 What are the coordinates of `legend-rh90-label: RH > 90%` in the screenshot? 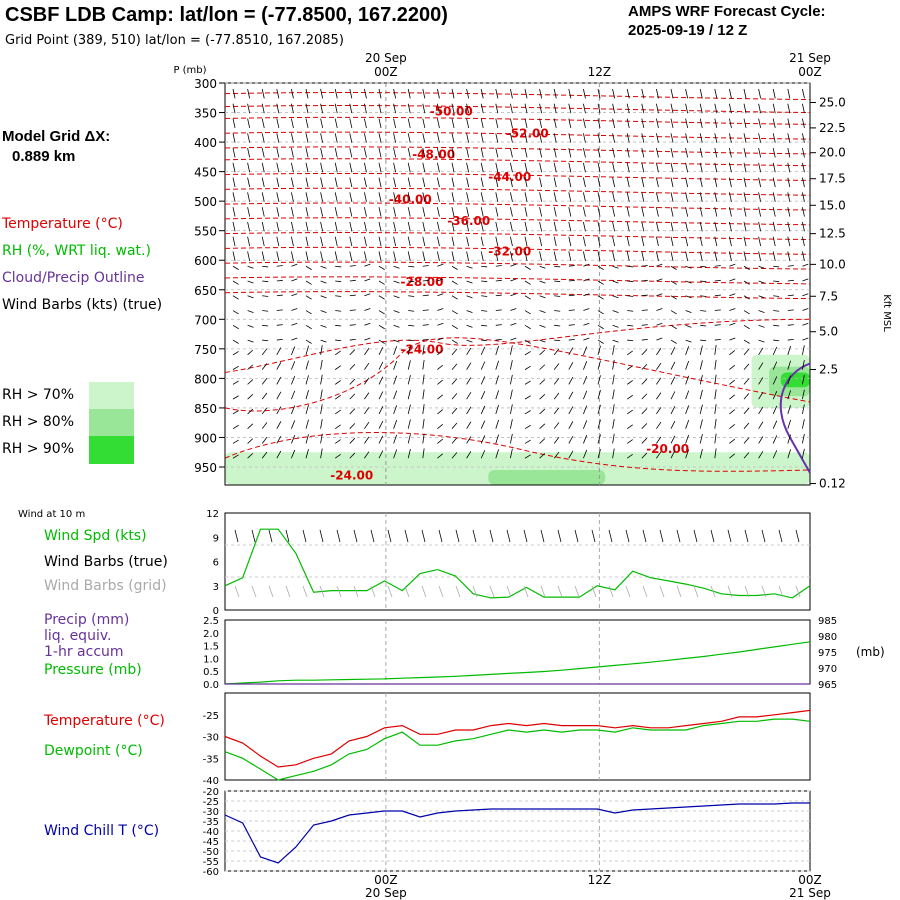 It's located at (38, 449).